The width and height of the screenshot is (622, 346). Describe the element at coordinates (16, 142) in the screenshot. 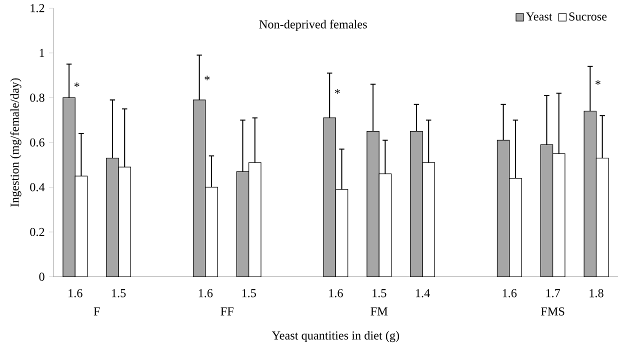

I see `y-axis-title: Ingestion (mg/female/day)` at that location.